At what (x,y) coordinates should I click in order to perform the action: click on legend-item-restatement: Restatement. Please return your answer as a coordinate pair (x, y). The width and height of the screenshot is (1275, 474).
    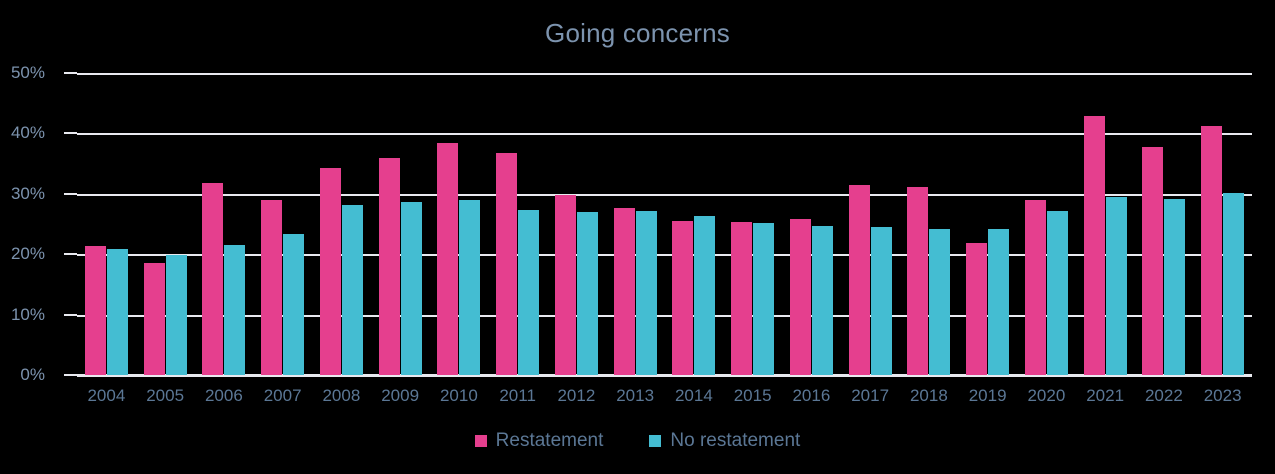
    Looking at the image, I should click on (539, 441).